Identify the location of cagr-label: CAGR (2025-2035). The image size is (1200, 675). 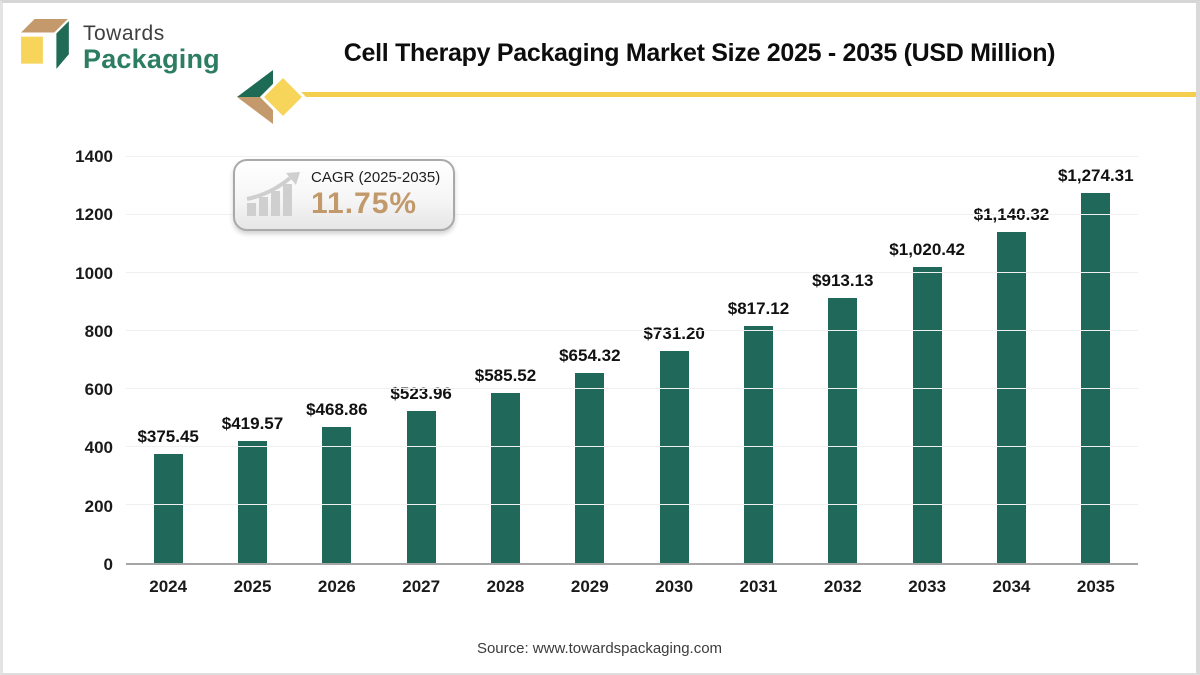
(376, 178).